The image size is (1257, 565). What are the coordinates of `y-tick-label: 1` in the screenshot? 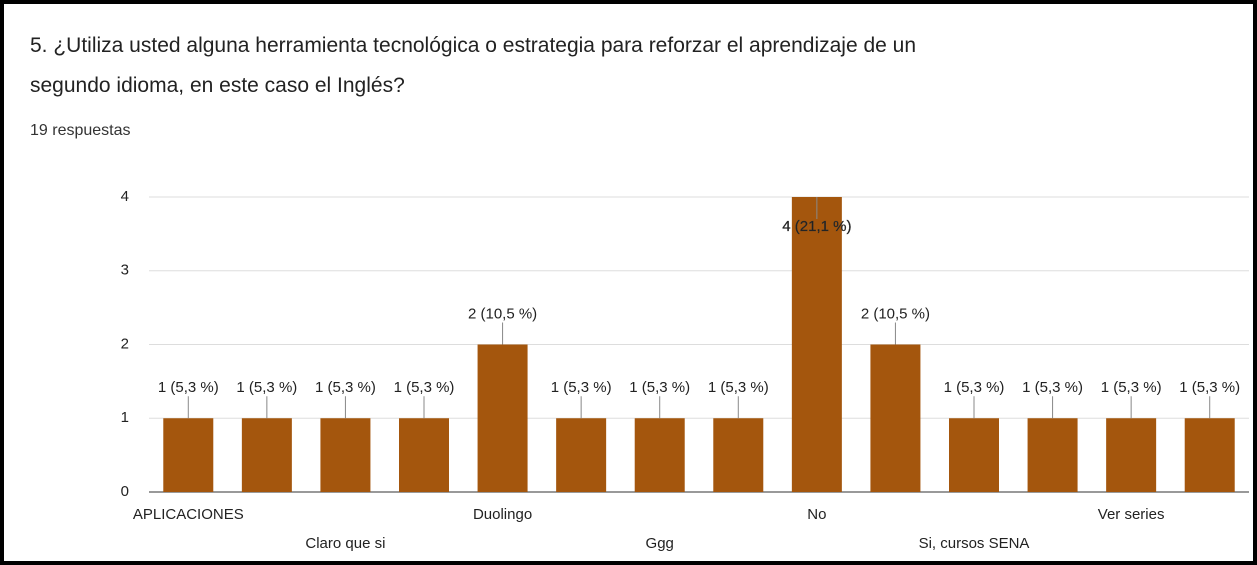 It's located at (125, 417).